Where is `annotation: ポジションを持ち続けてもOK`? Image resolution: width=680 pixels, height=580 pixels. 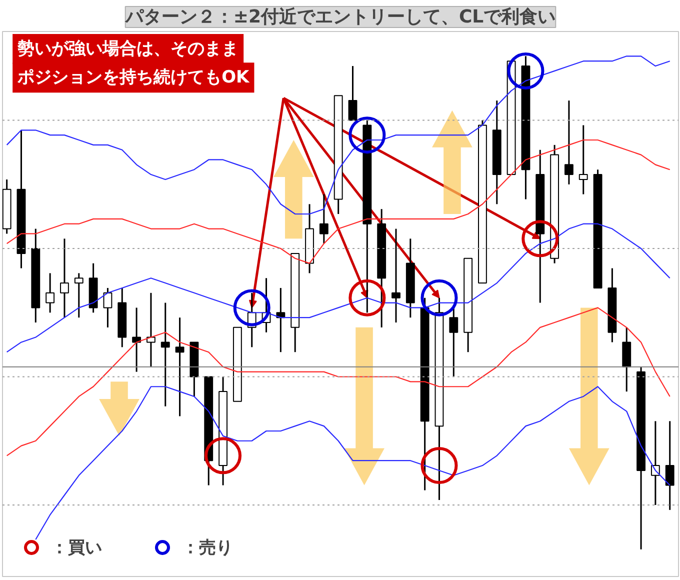 annotation: ポジションを持ち続けてもOK is located at coordinates (133, 78).